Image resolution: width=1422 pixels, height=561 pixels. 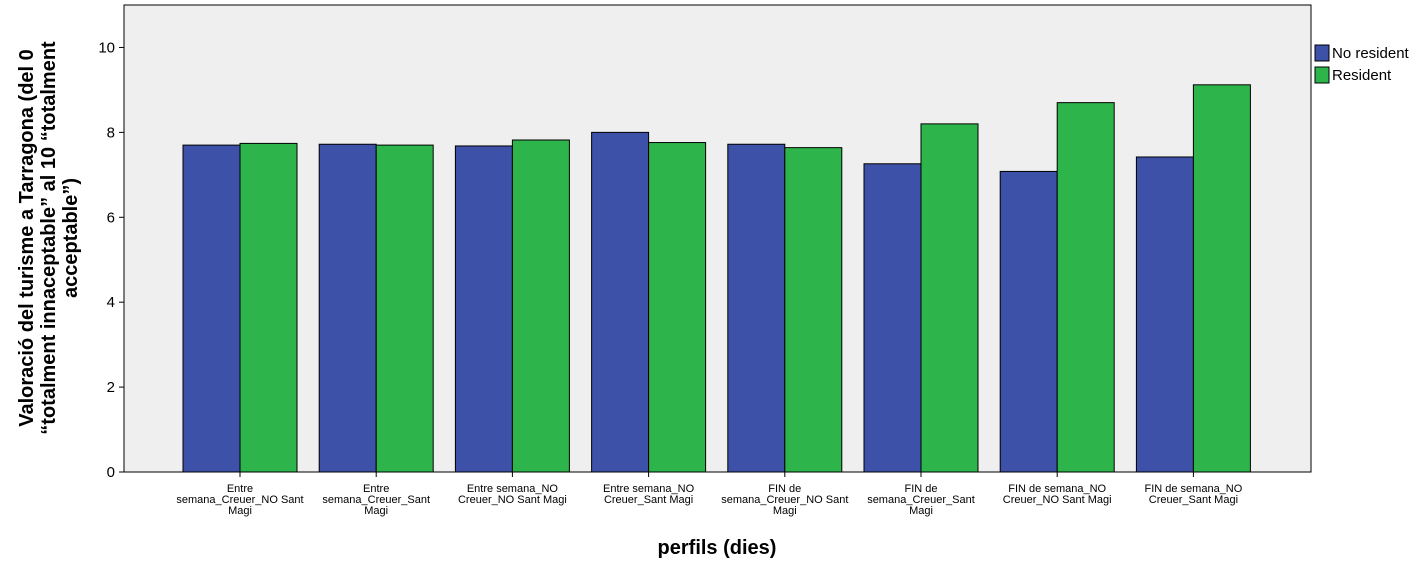 I want to click on x-tick-label: FIN de semana_NO Creuer_NO Sant Magi, so click(x=1057, y=494).